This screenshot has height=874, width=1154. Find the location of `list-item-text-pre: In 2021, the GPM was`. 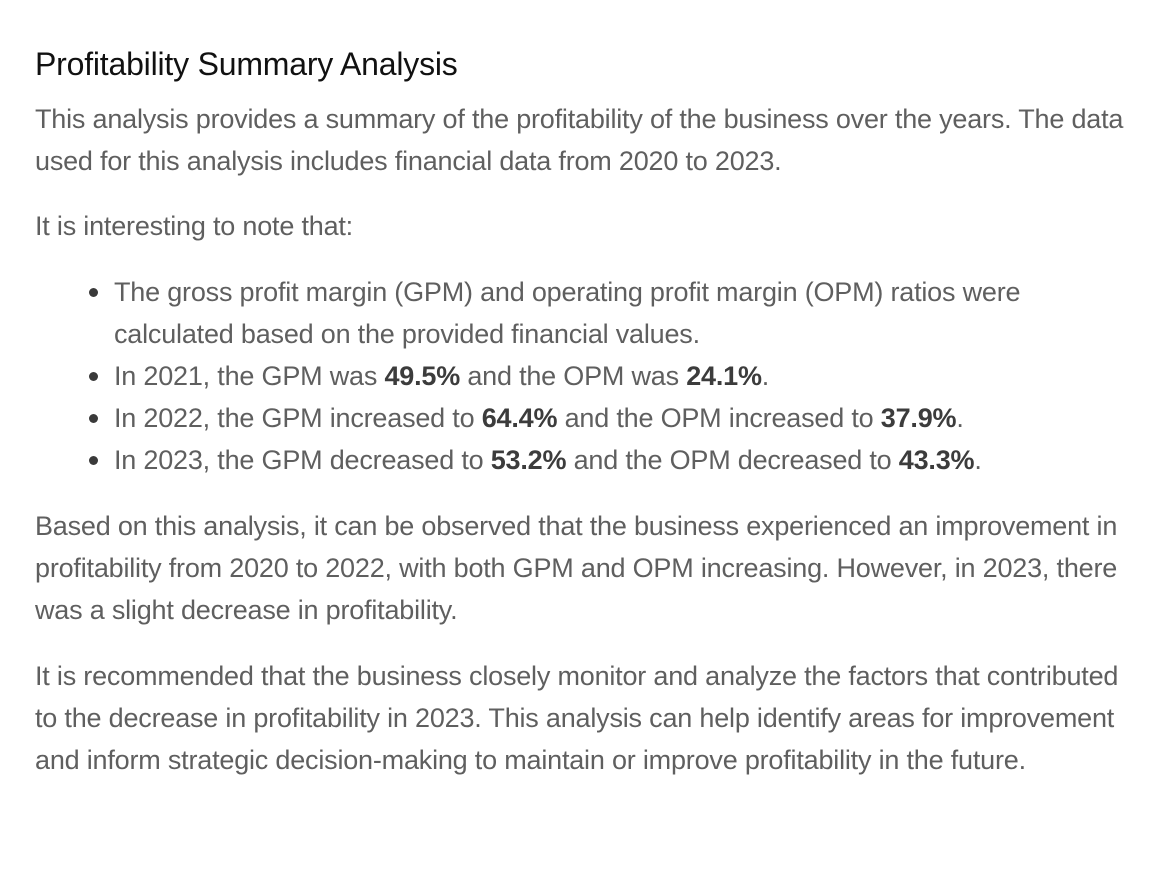

list-item-text-pre: In 2021, the GPM was is located at coordinates (249, 376).